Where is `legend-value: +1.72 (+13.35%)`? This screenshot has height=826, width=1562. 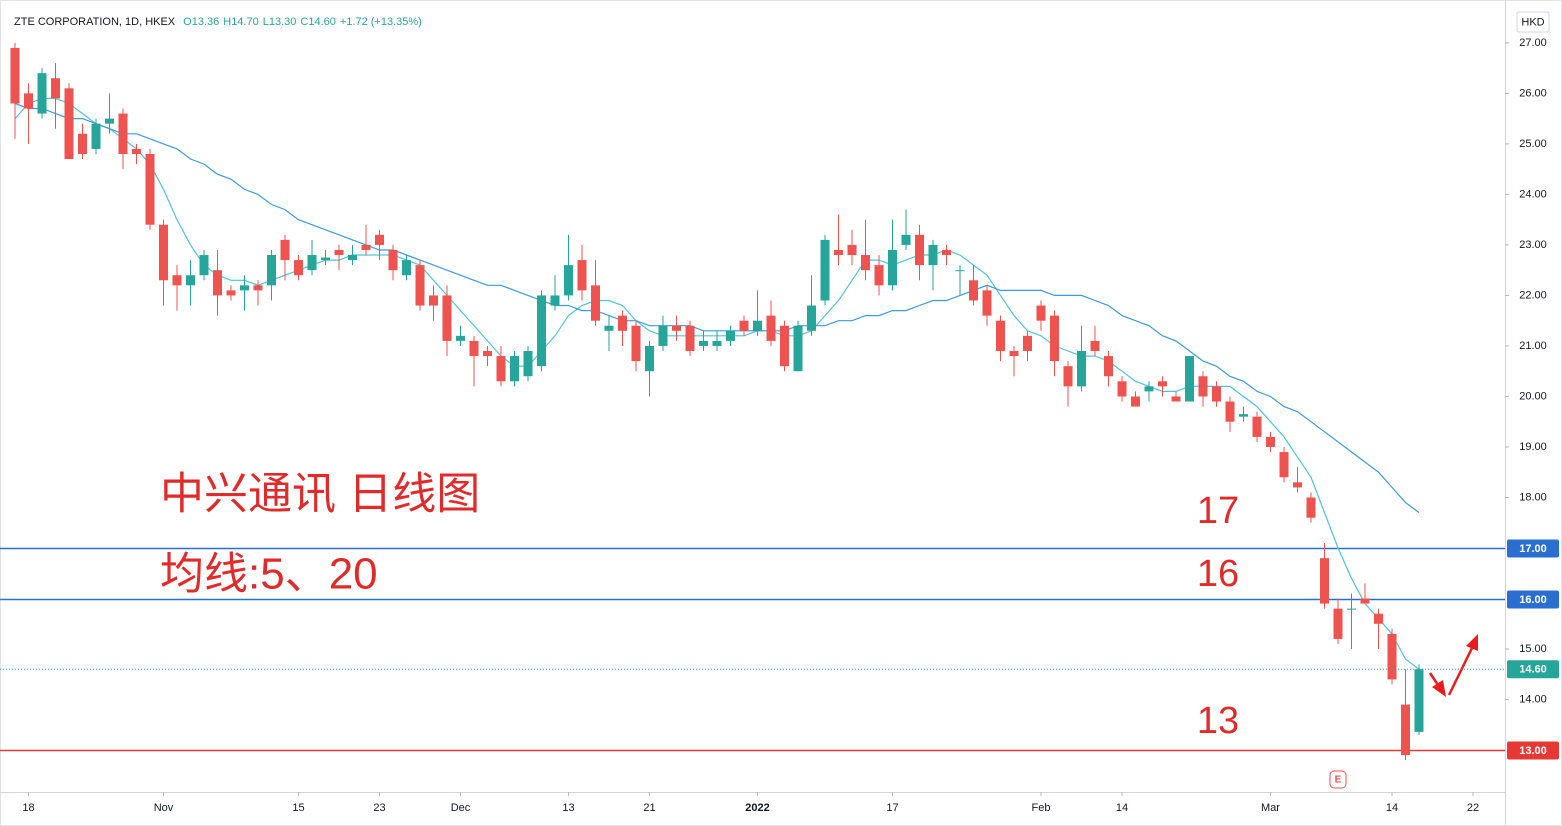 legend-value: +1.72 (+13.35%) is located at coordinates (381, 22).